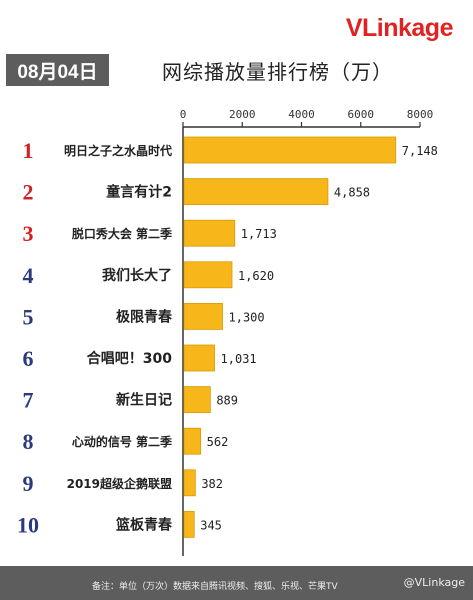 The height and width of the screenshot is (600, 473). What do you see at coordinates (361, 114) in the screenshot?
I see `x-tick-label: 6000` at bounding box center [361, 114].